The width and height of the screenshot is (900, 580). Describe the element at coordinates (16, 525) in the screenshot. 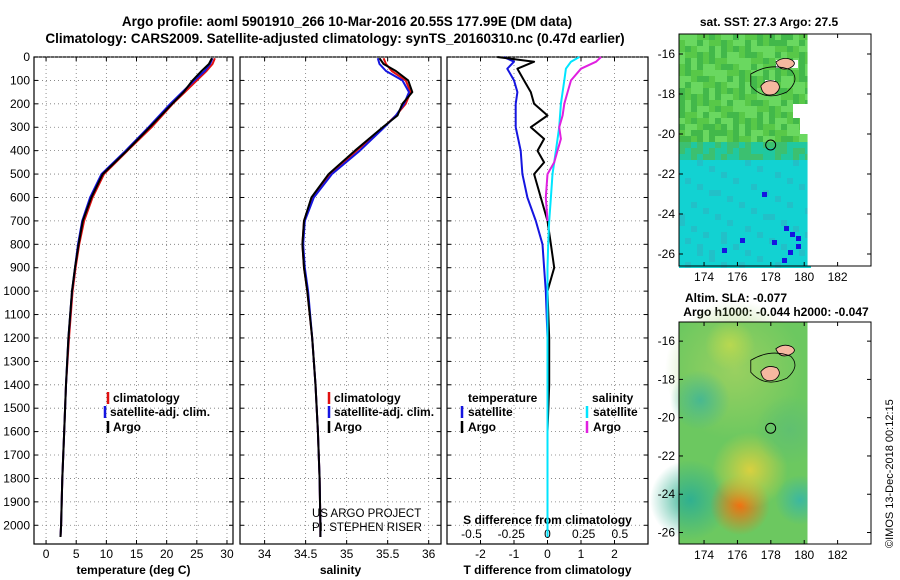

I see `y-tick-label: 2000` at that location.